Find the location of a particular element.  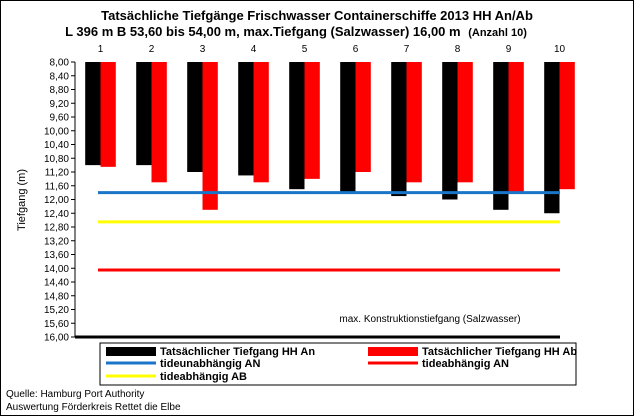

annotation-max-construction-draft: max. Konstruktionstiefgang (Salzwasser) is located at coordinates (429, 319).